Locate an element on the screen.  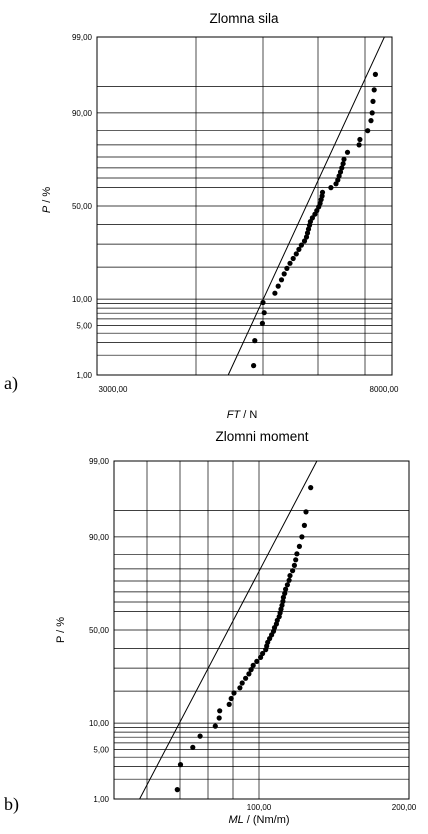
chart-a-y-var: P is located at coordinates (47, 209).